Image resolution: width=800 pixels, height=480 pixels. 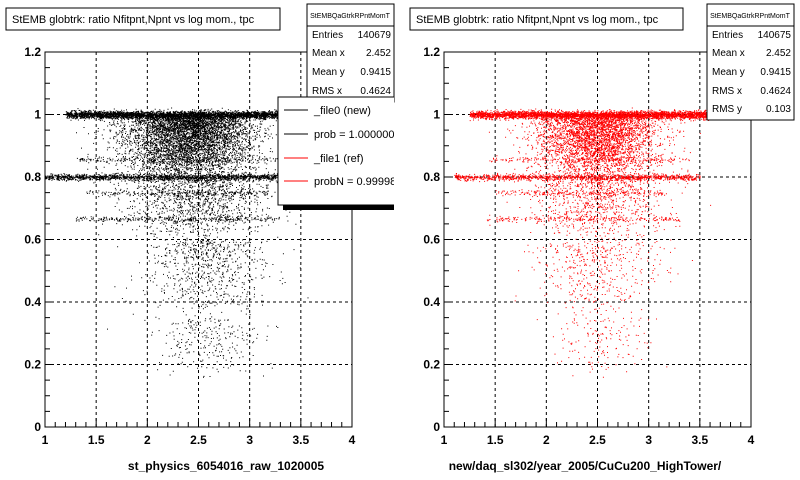 I want to click on legend-label: _file1 (ref), so click(x=338, y=159).